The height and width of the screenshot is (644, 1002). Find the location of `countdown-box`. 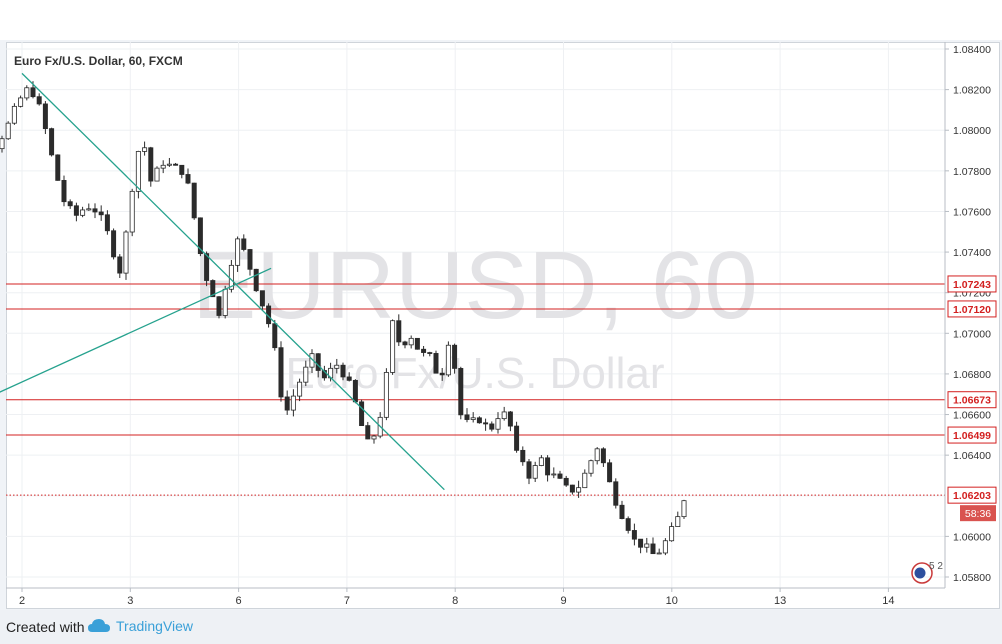

countdown-box is located at coordinates (978, 513).